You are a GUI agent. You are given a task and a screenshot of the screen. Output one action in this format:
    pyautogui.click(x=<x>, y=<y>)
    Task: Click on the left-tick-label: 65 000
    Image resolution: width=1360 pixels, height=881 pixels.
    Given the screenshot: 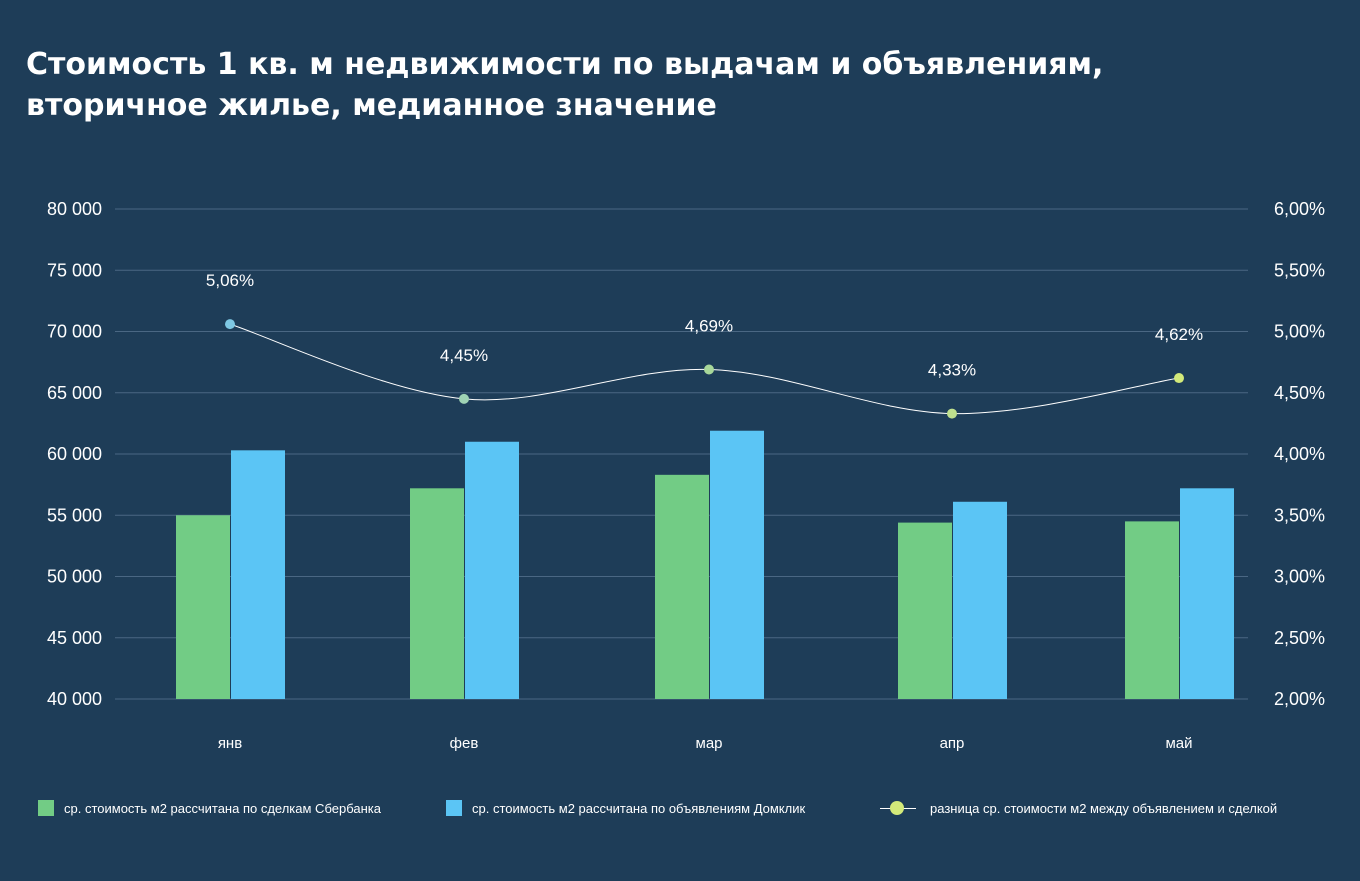 What is the action you would take?
    pyautogui.click(x=74, y=393)
    